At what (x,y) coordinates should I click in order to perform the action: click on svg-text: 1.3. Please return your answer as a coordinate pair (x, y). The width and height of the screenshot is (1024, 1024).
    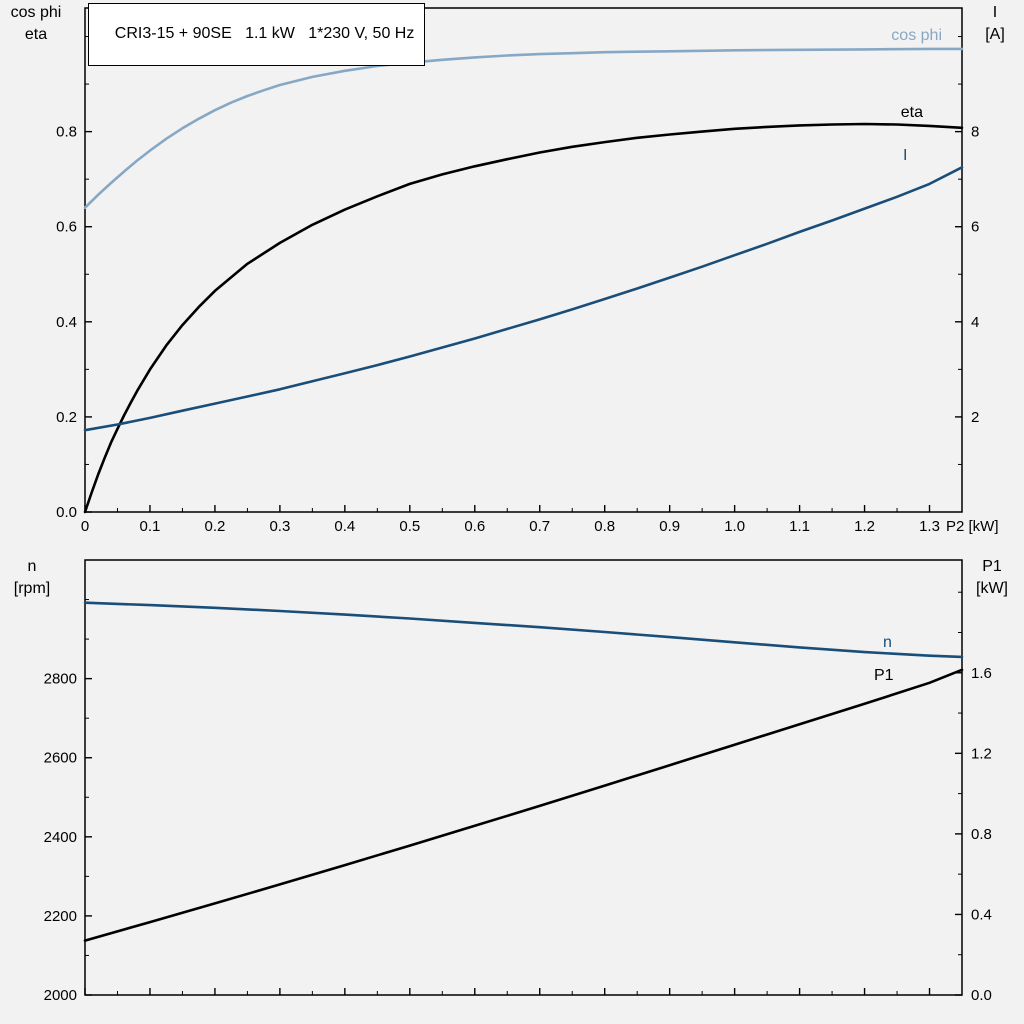
    Looking at the image, I should click on (929, 526).